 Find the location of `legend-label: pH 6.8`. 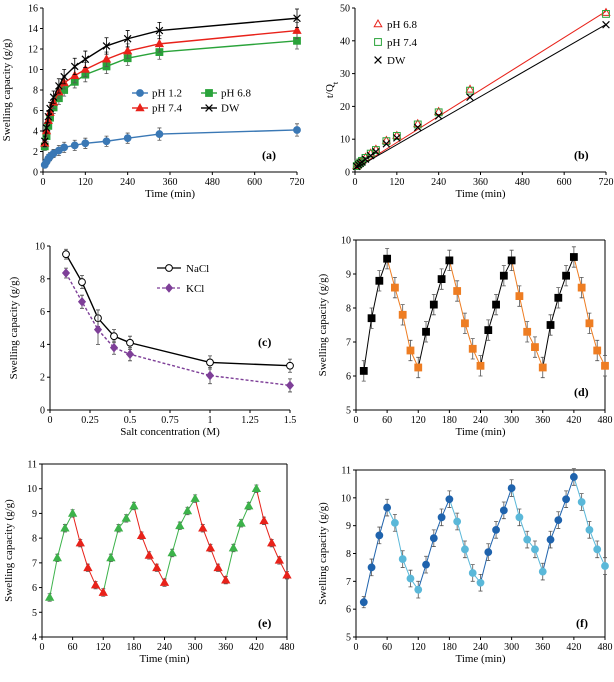

legend-label: pH 6.8 is located at coordinates (236, 94).